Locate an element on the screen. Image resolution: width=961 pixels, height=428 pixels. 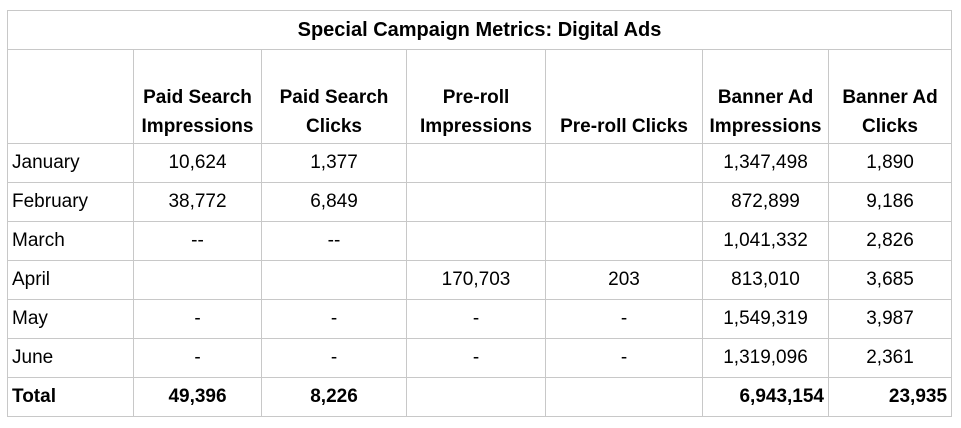
table-title: Special Campaign Metrics: Digital Ads is located at coordinates (479, 30).